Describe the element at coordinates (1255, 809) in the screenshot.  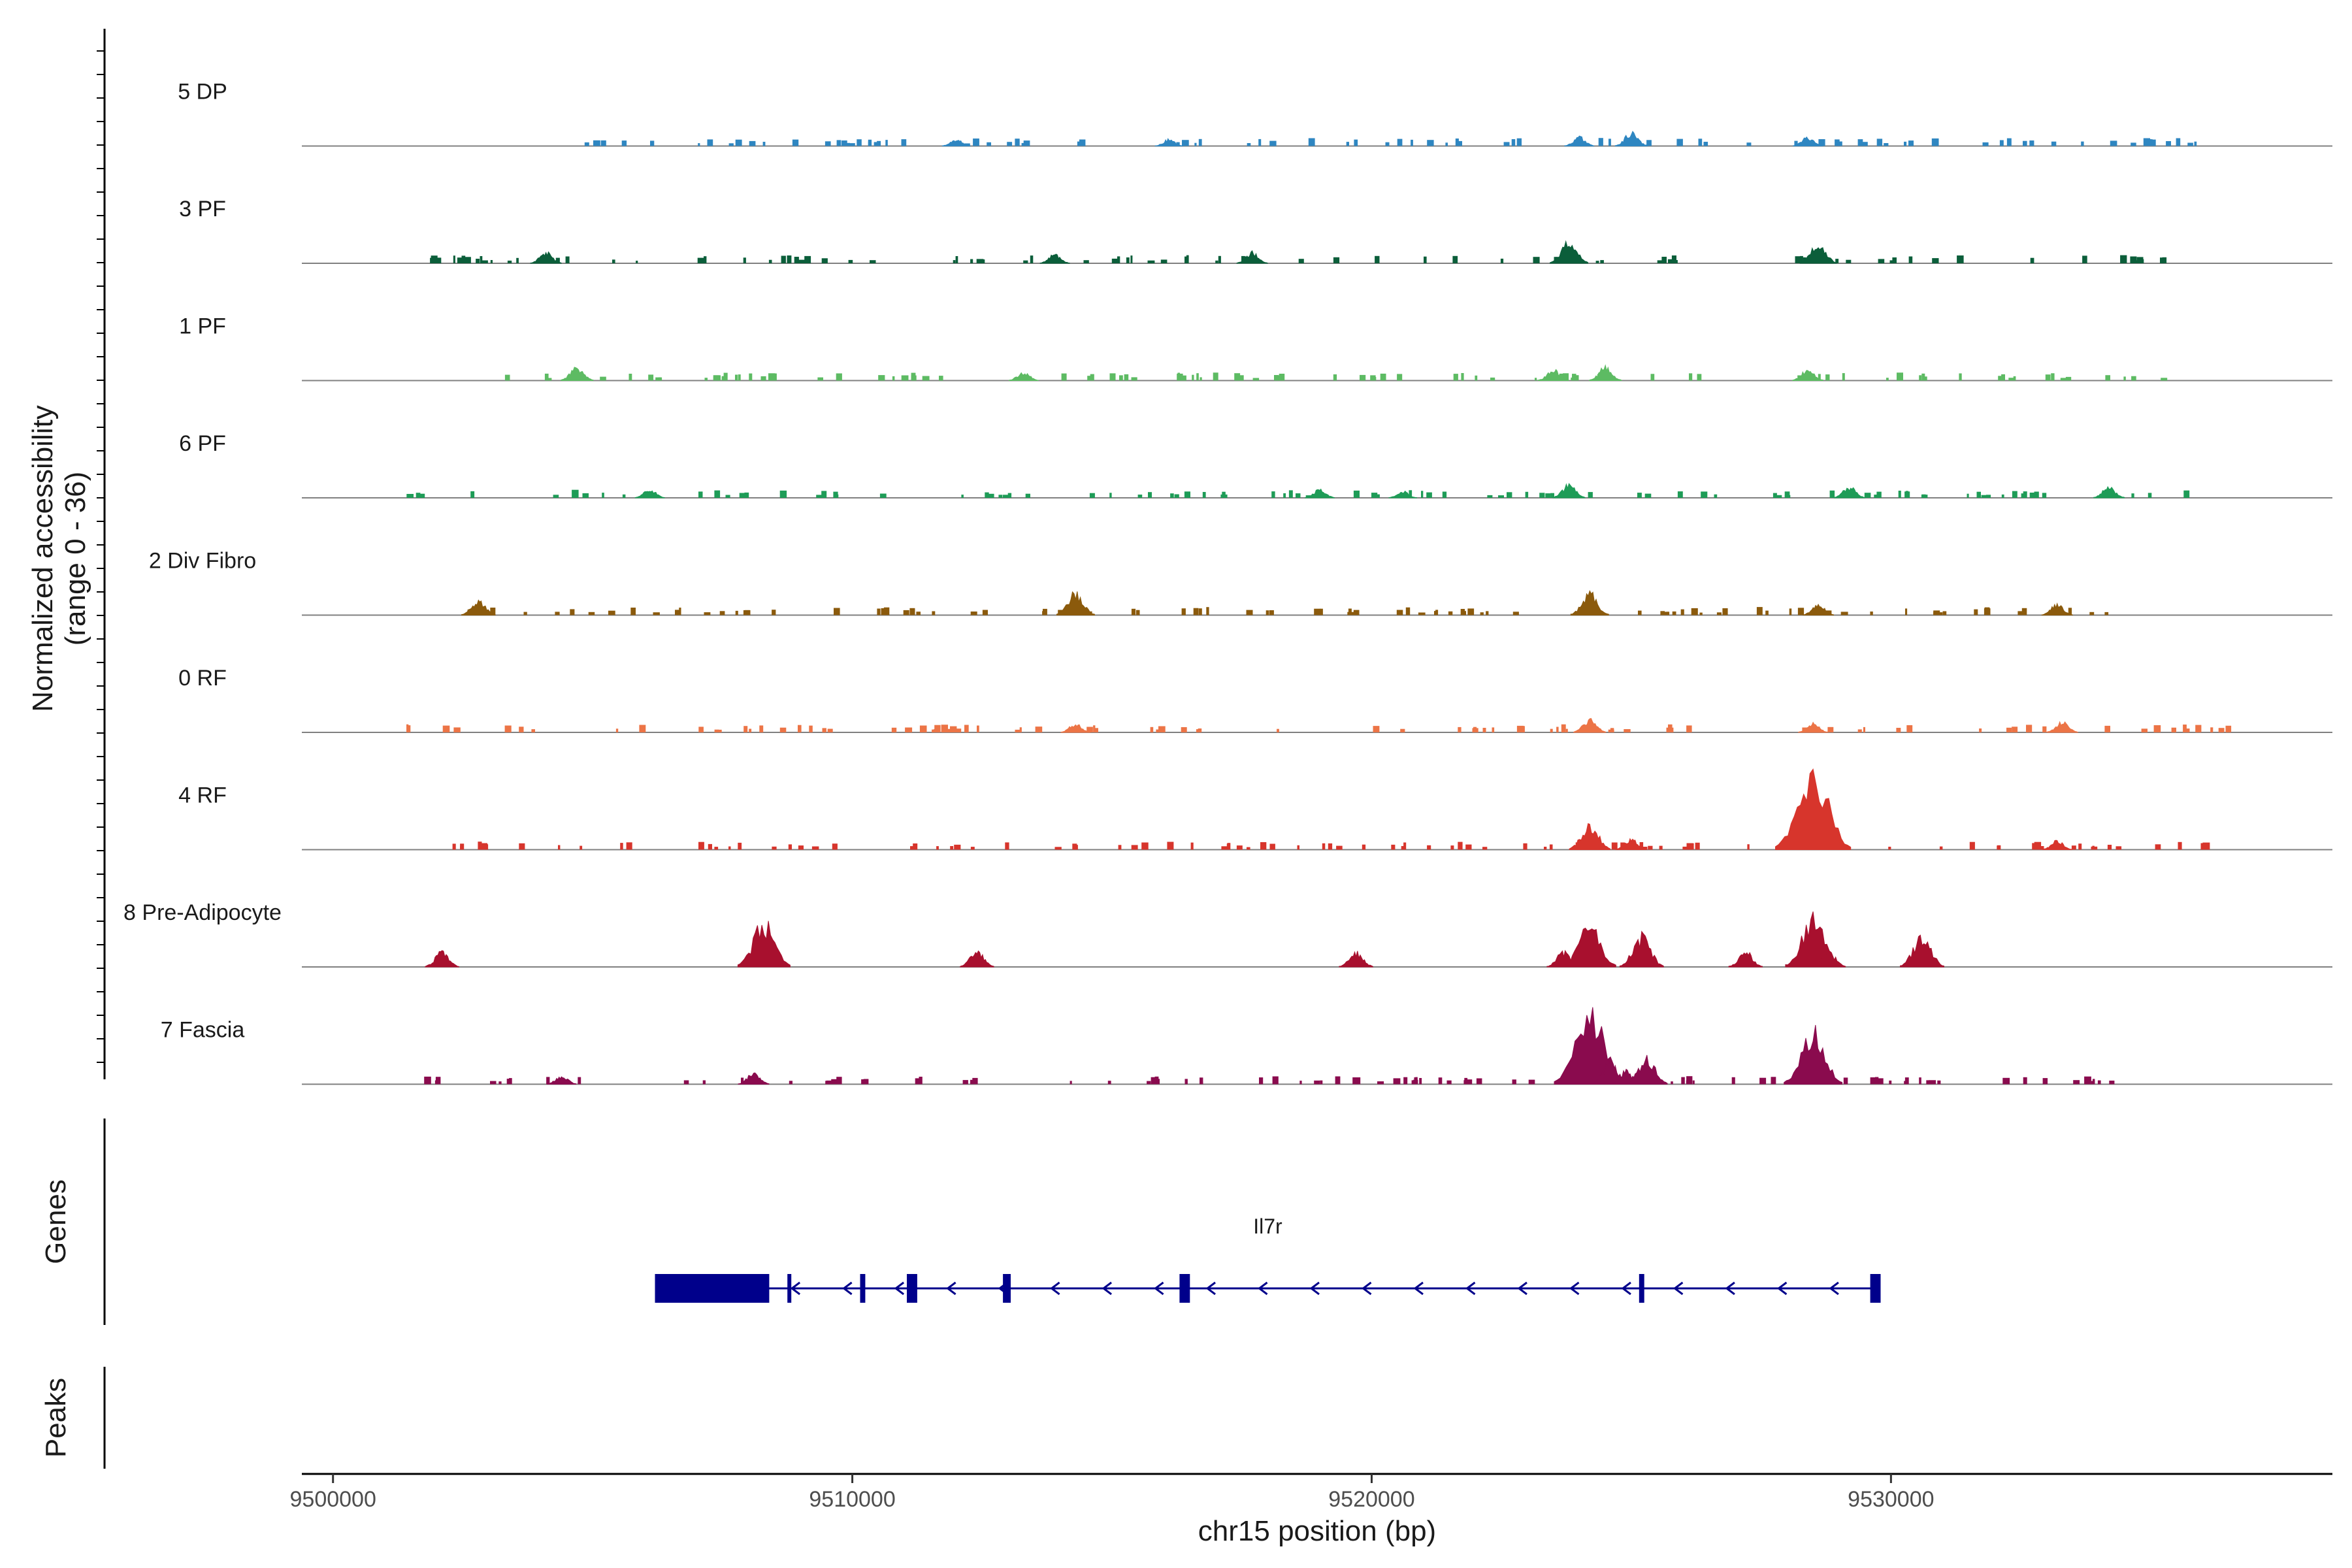
I see `track-4-rf: 4 RF` at that location.